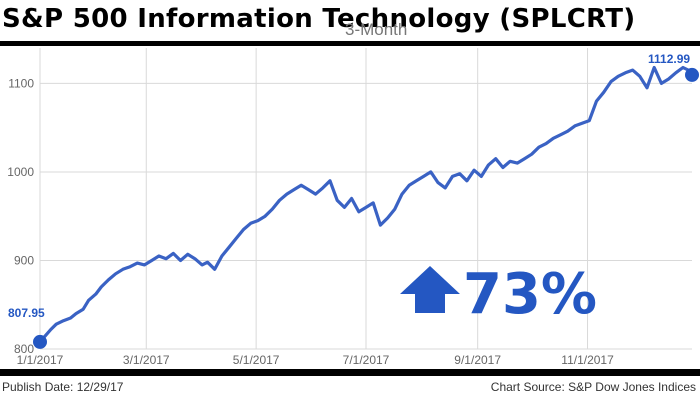 The height and width of the screenshot is (410, 700). I want to click on end-point, so click(692, 74).